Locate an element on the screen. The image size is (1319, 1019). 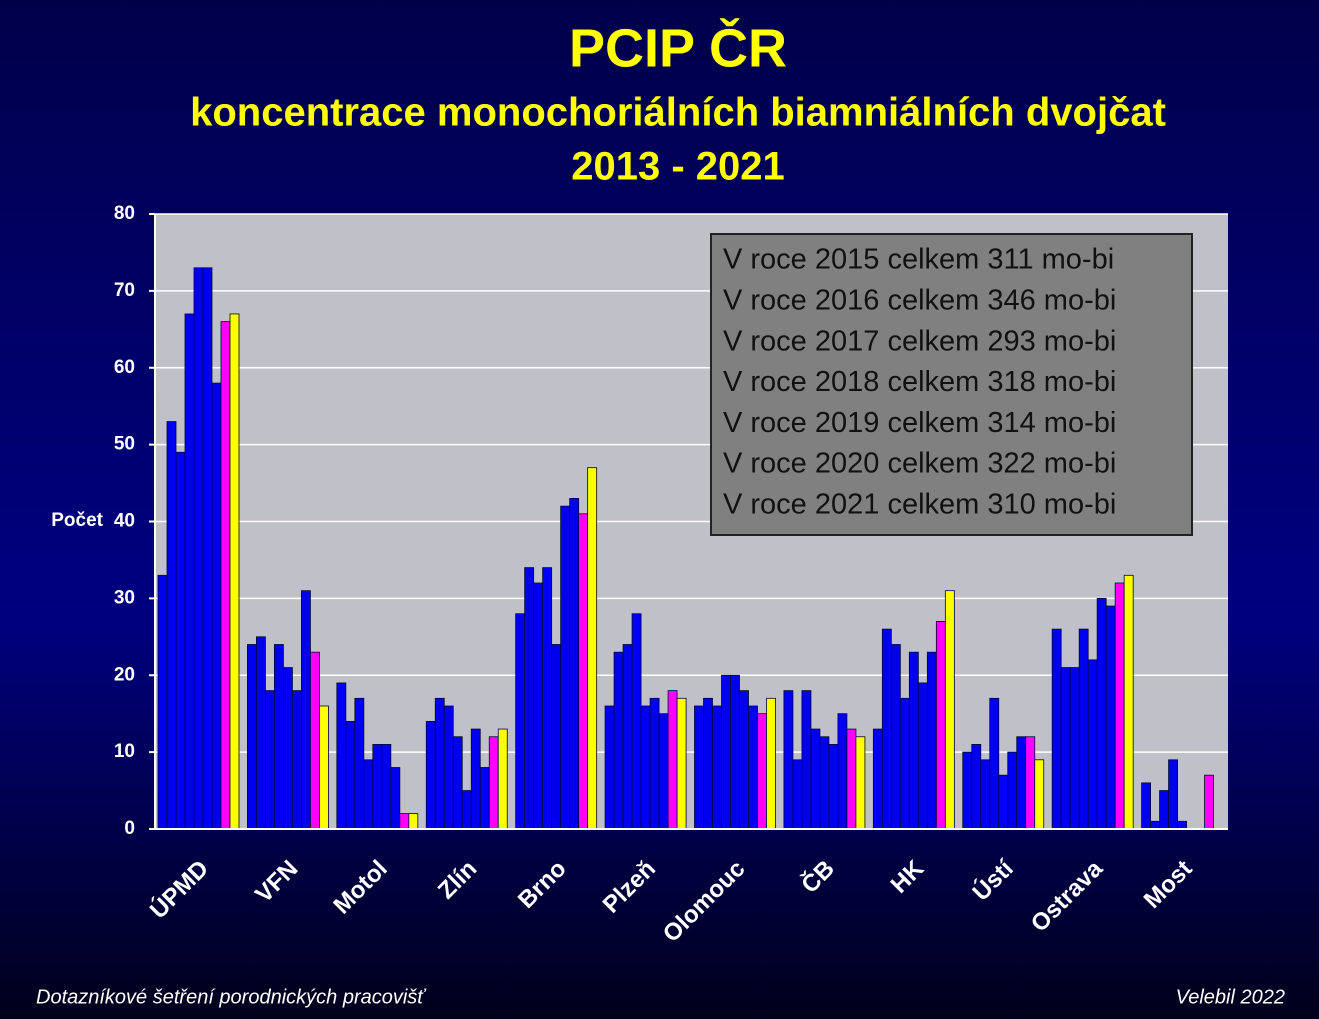
y-tick-label: 20 is located at coordinates (124, 674).